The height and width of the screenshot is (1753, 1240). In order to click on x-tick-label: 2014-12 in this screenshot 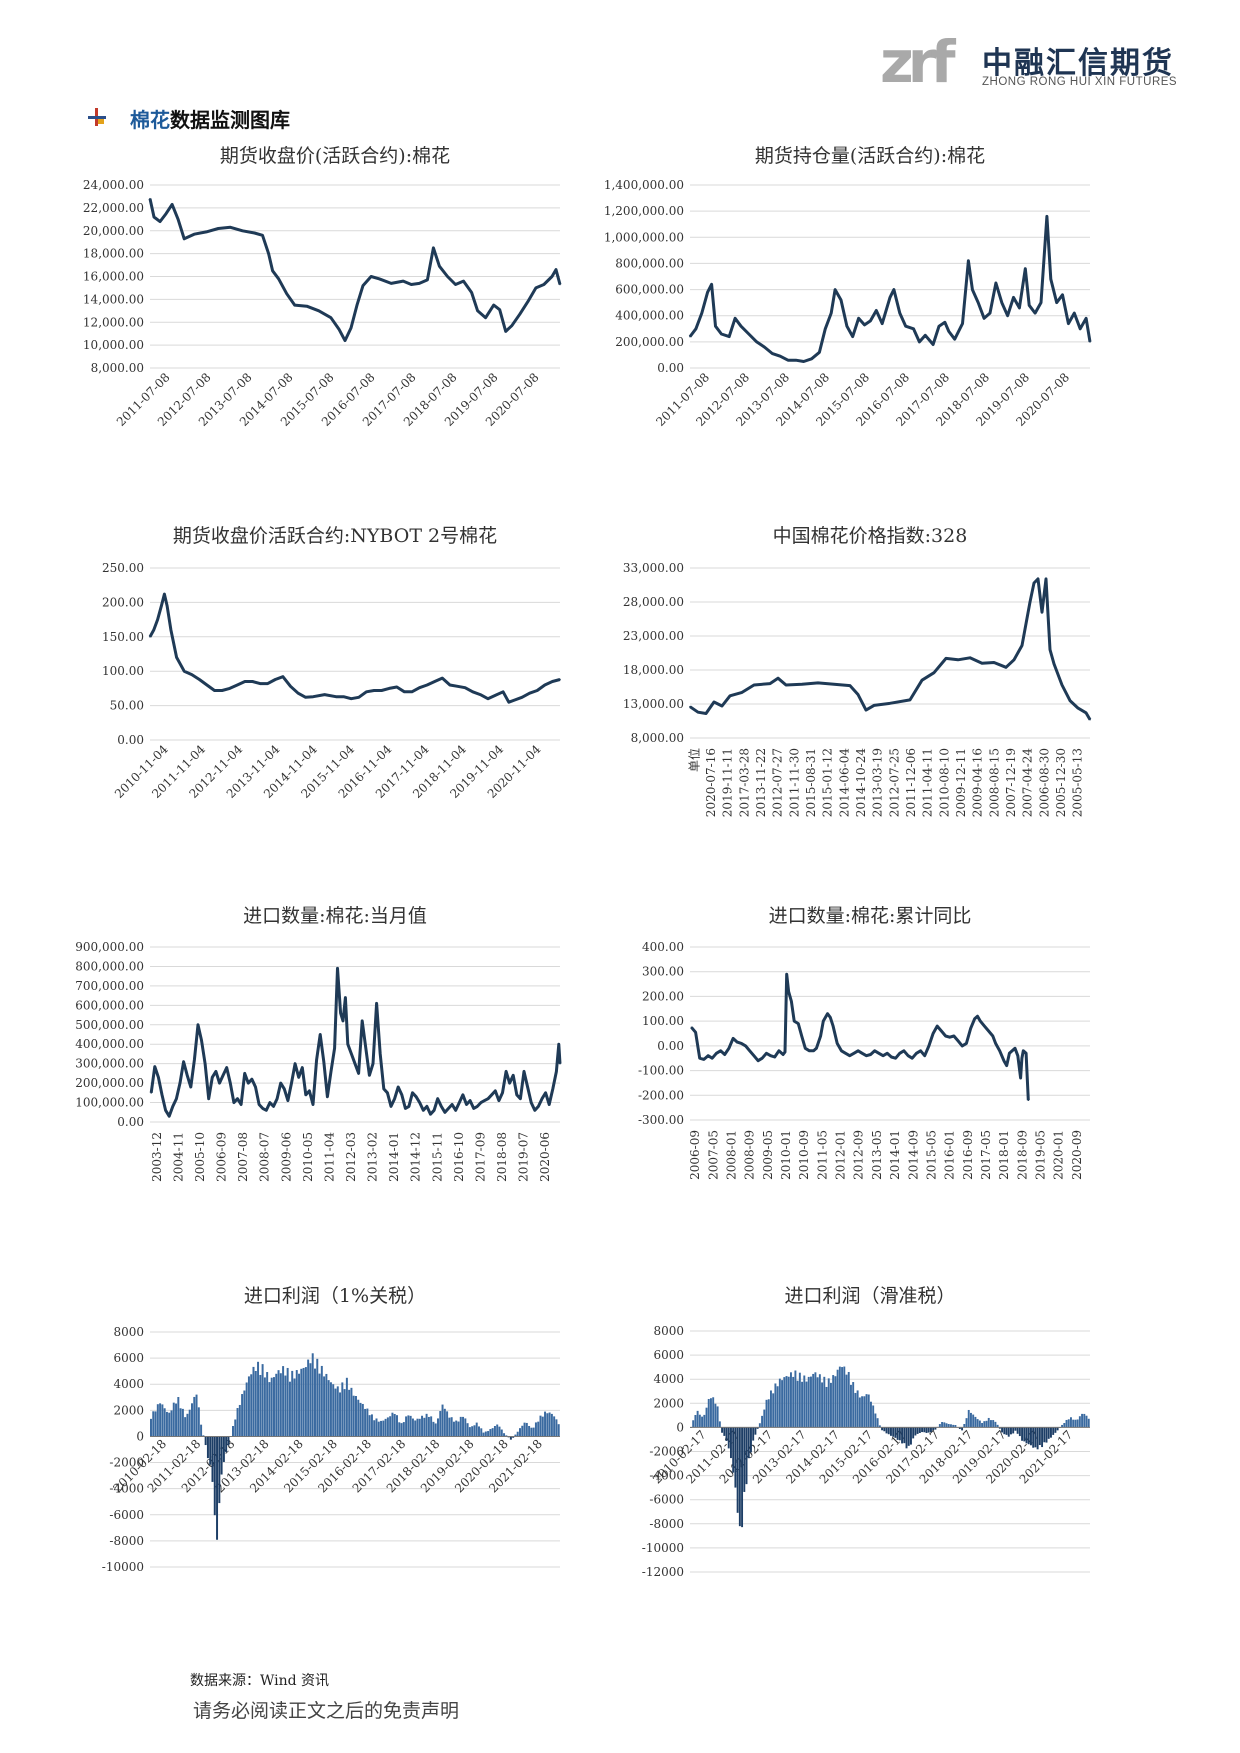, I will do `click(416, 1157)`.